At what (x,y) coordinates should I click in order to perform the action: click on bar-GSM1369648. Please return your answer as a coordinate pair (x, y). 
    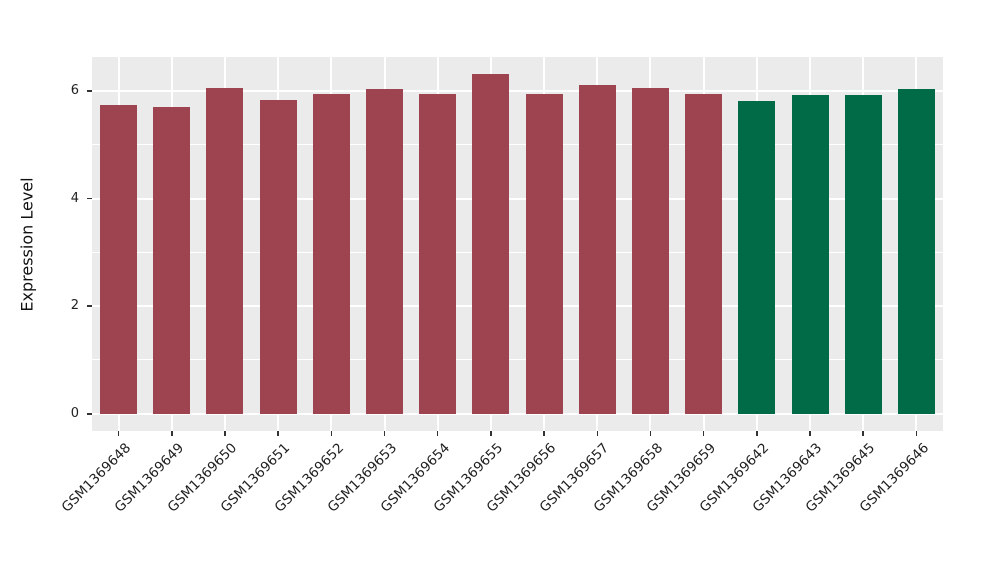
    Looking at the image, I should click on (119, 259).